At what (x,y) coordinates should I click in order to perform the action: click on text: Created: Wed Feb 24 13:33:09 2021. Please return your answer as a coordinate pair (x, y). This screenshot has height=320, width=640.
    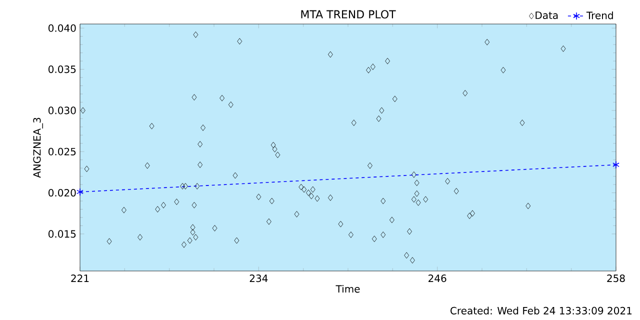
    Looking at the image, I should click on (541, 310).